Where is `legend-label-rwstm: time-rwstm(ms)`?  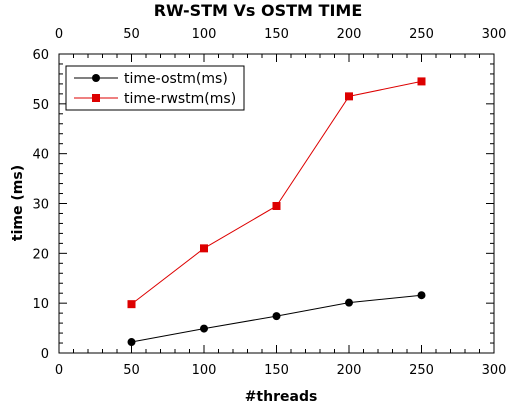 legend-label-rwstm: time-rwstm(ms) is located at coordinates (180, 99).